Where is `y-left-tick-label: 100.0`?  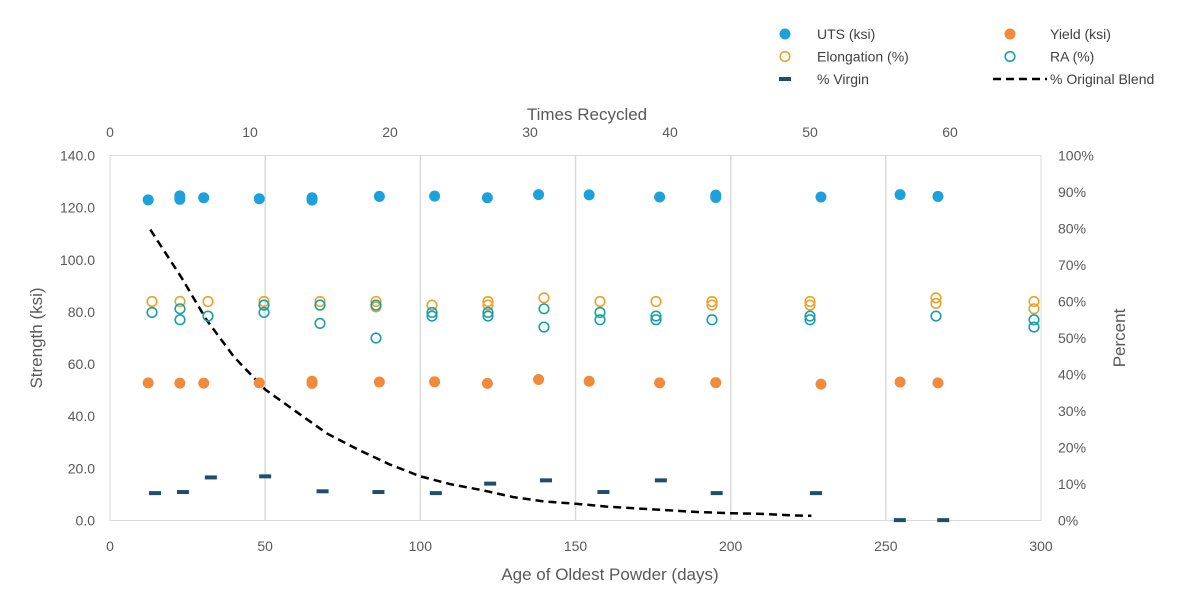 y-left-tick-label: 100.0 is located at coordinates (77, 260).